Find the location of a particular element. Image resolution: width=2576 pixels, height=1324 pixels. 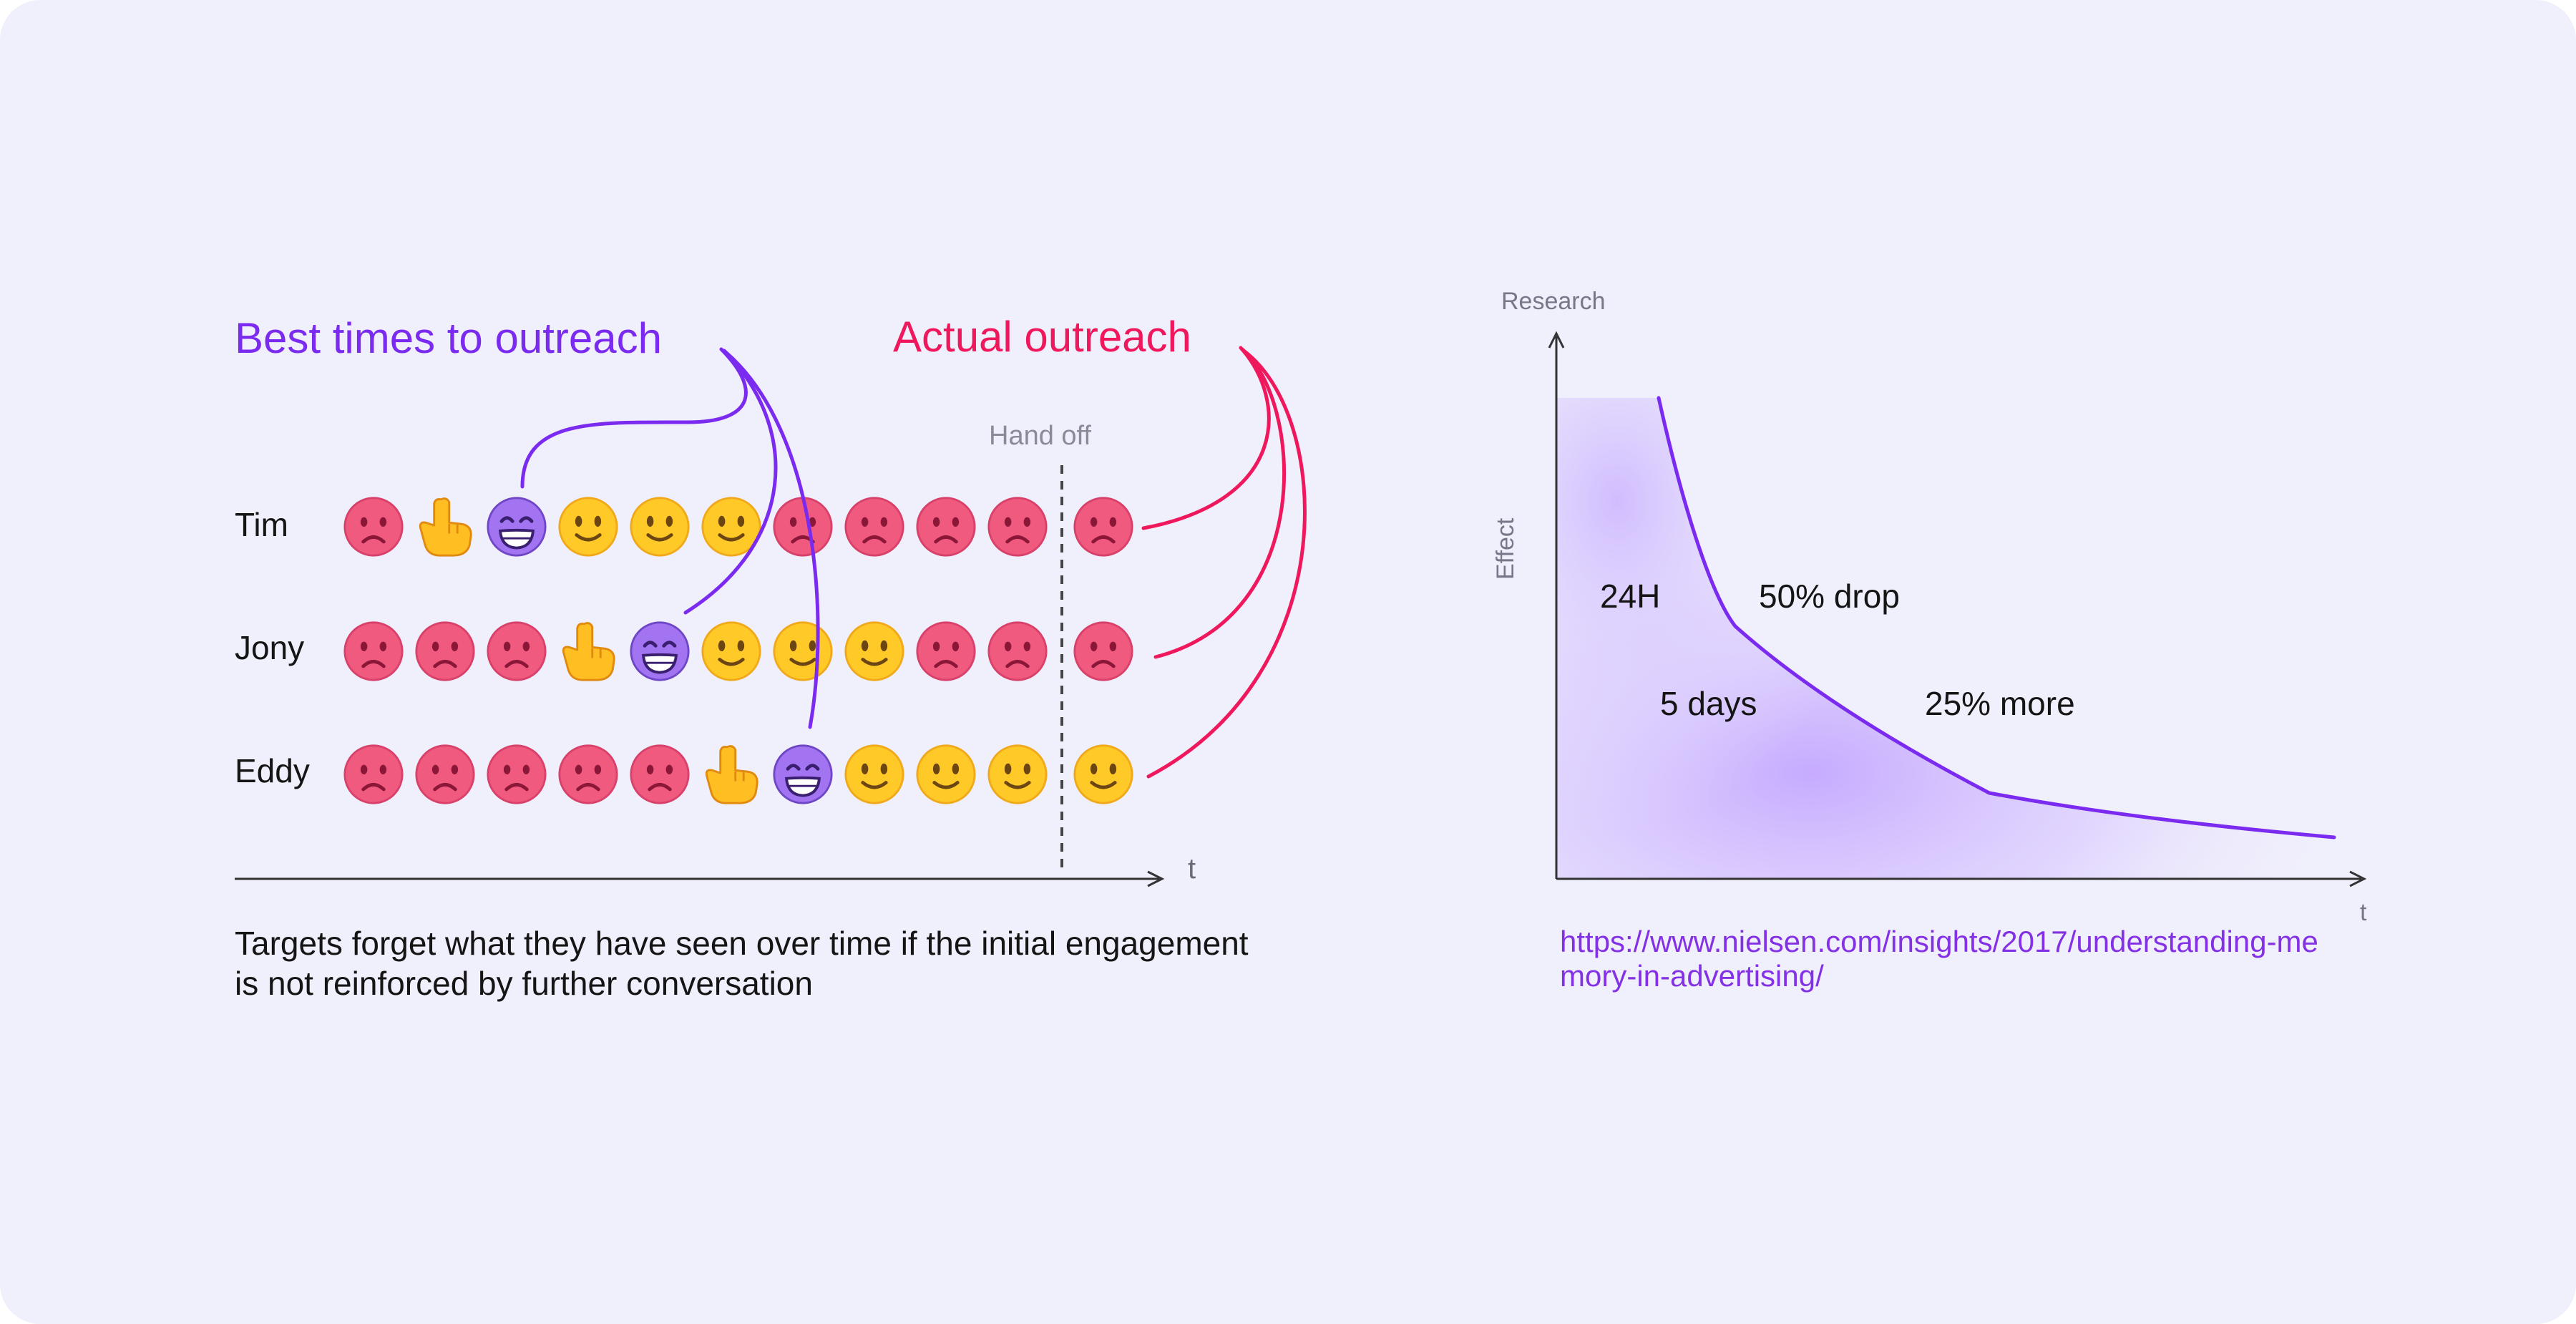

connector-jony-red is located at coordinates (1220, 503).